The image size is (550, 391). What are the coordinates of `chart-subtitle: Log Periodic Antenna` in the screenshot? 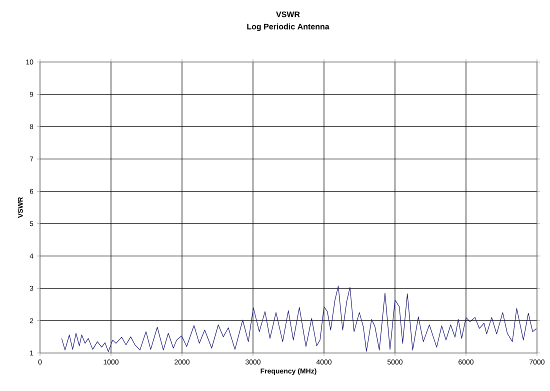 It's located at (288, 28).